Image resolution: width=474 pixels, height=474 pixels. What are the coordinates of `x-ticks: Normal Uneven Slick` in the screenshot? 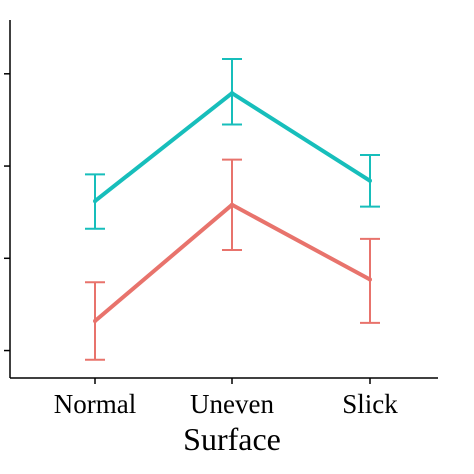 It's located at (226, 398).